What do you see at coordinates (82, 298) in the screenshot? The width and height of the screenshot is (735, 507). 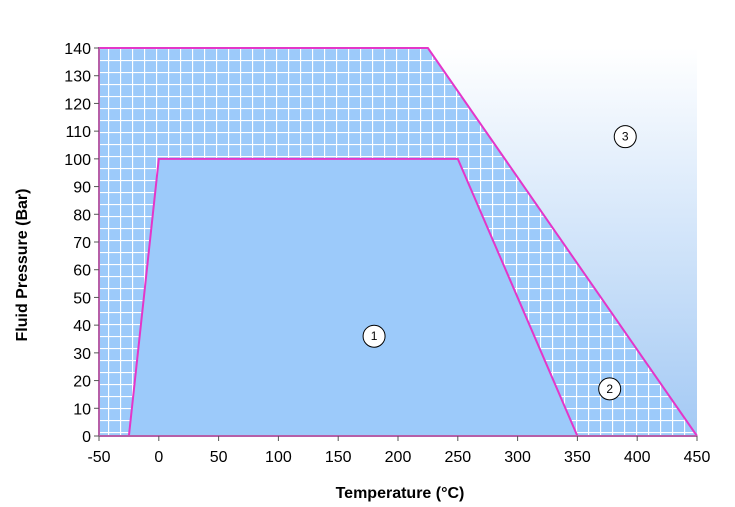 I see `y-tick-label: 50` at bounding box center [82, 298].